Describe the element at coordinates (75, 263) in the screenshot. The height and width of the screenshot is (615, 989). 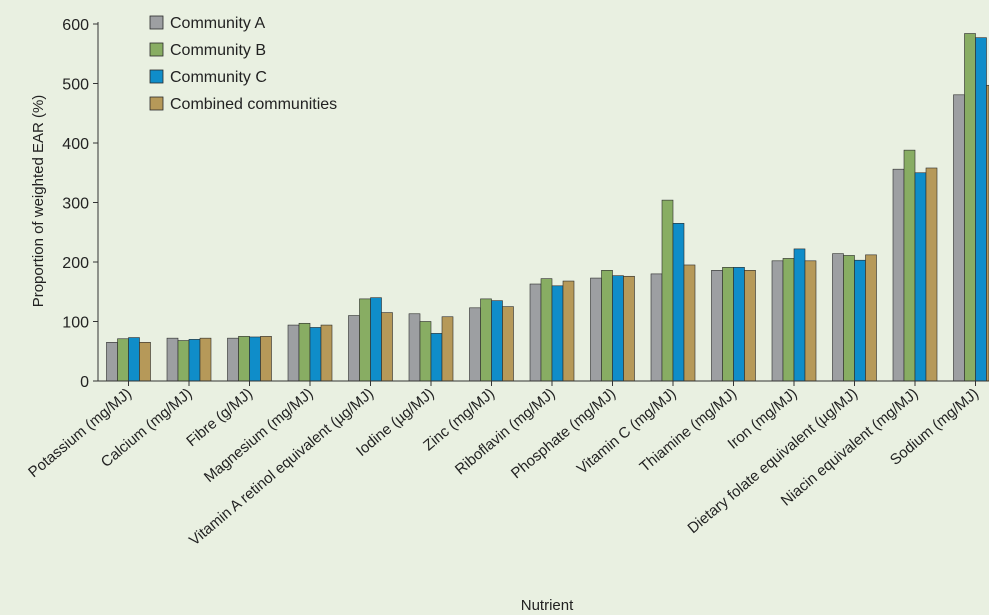
I see `y-tick-label: 200` at that location.